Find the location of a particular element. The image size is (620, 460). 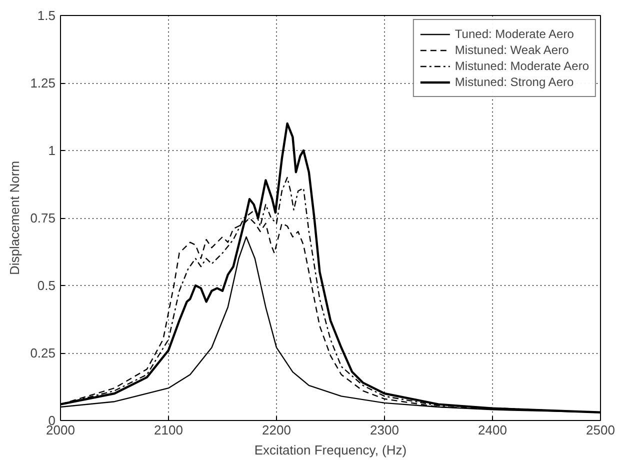

legend-label: Mistuned: Weak Aero is located at coordinates (511, 50).